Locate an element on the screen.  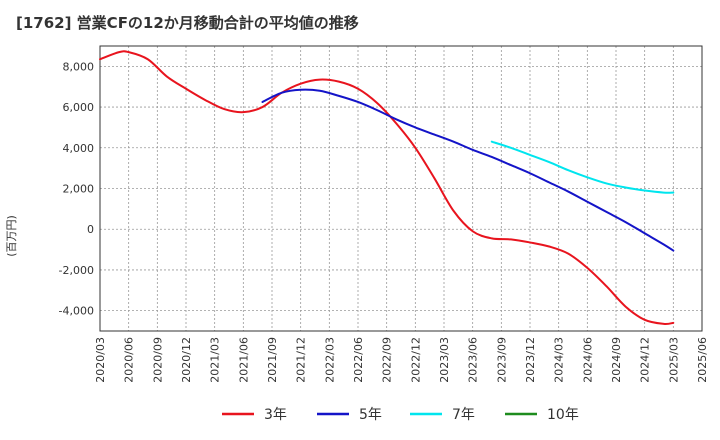
x-tick-label: 2024/06 is located at coordinates (587, 360).